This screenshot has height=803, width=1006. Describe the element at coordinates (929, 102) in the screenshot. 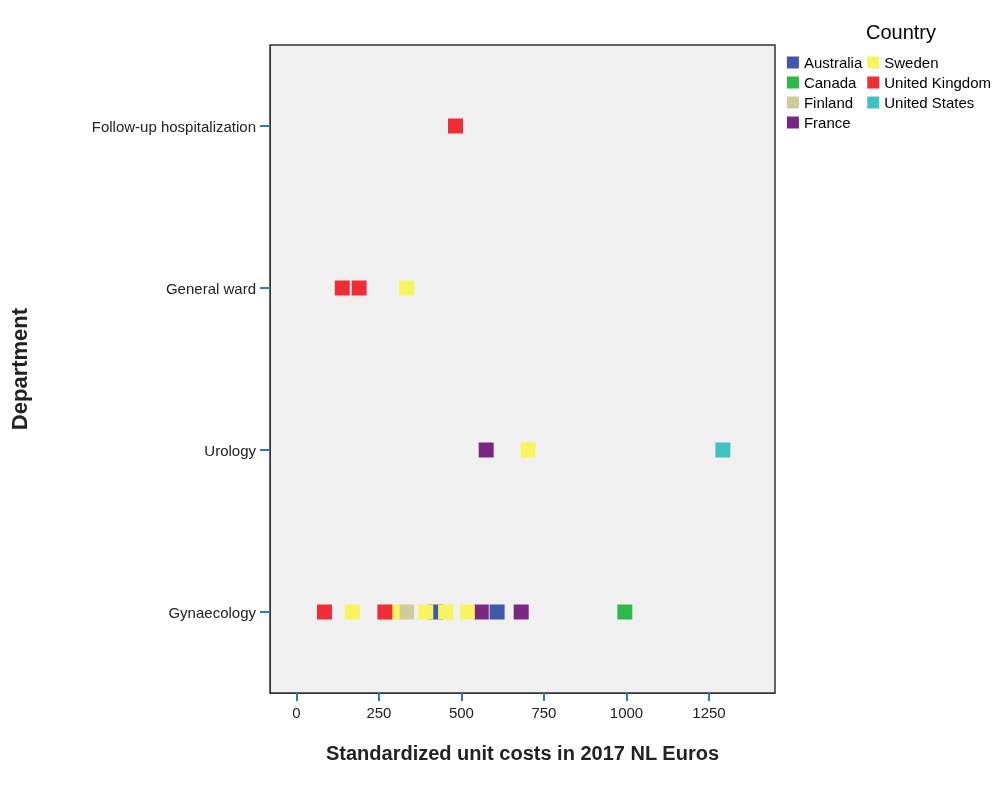

I see `legend-label: United States` at that location.